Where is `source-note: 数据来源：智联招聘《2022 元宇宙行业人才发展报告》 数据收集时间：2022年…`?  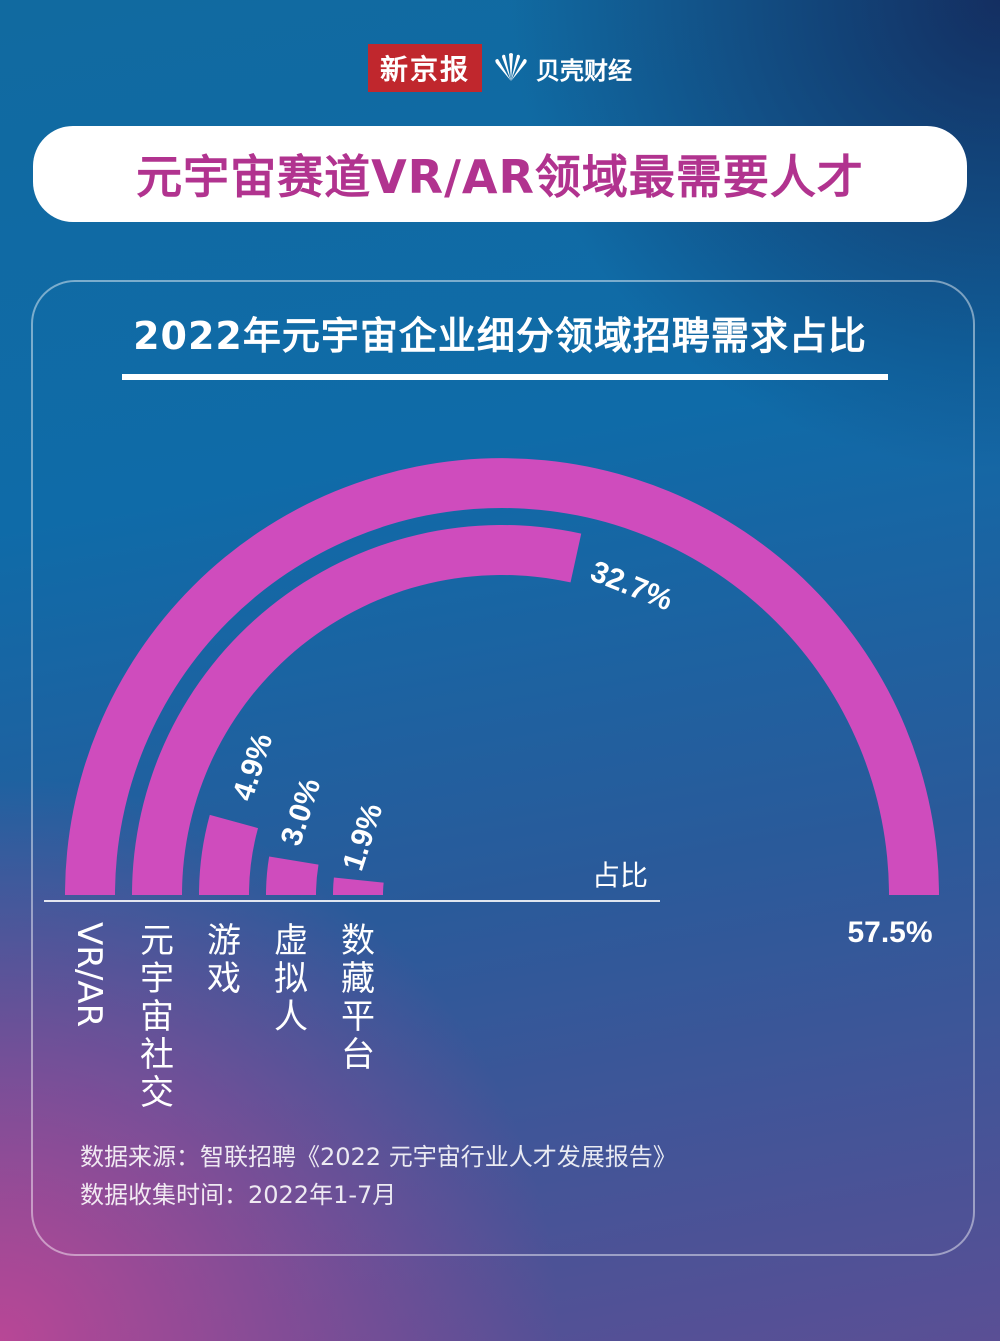
source-note: 数据来源：智联招聘《2022 元宇宙行业人才发展报告》 数据收集时间：2022年… is located at coordinates (378, 1176).